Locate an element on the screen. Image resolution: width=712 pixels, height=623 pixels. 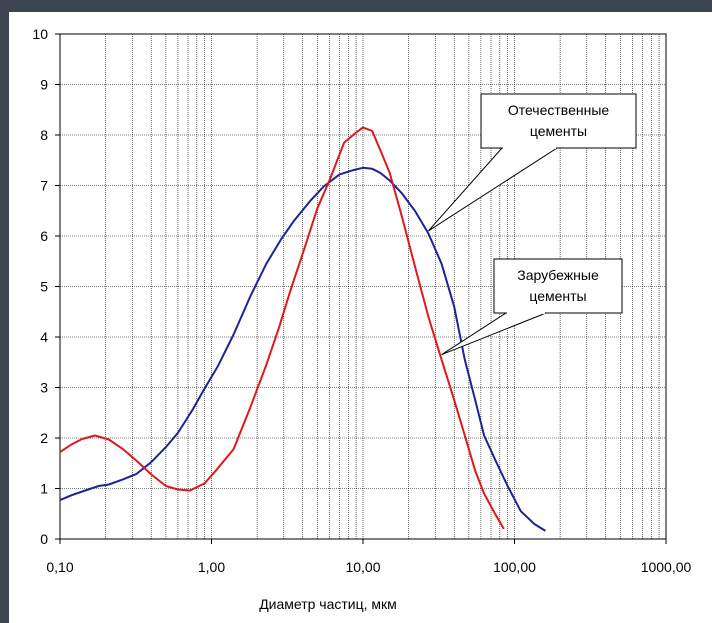
annotations: Отечественные цементы Зарубежные цементы is located at coordinates (532, 224).